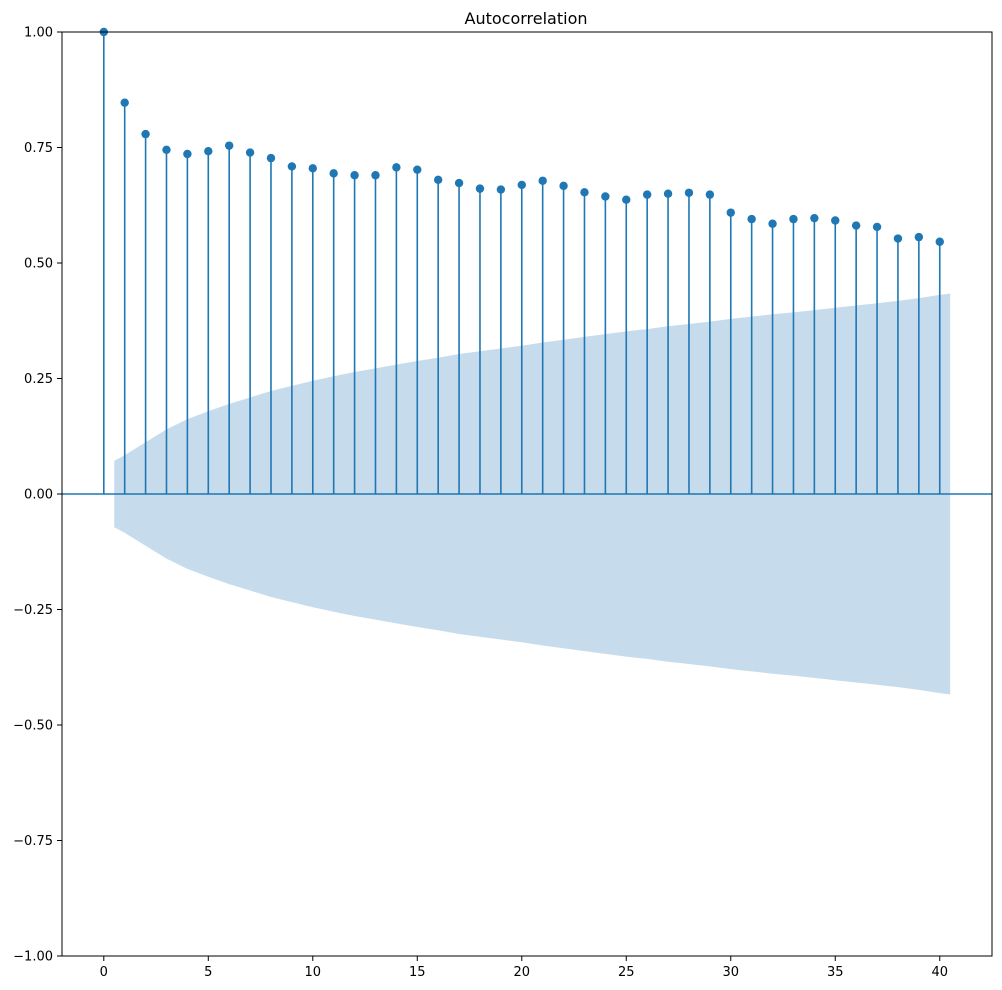 The width and height of the screenshot is (1002, 990). Describe the element at coordinates (38, 148) in the screenshot. I see `y-tick-label: 0.75` at that location.